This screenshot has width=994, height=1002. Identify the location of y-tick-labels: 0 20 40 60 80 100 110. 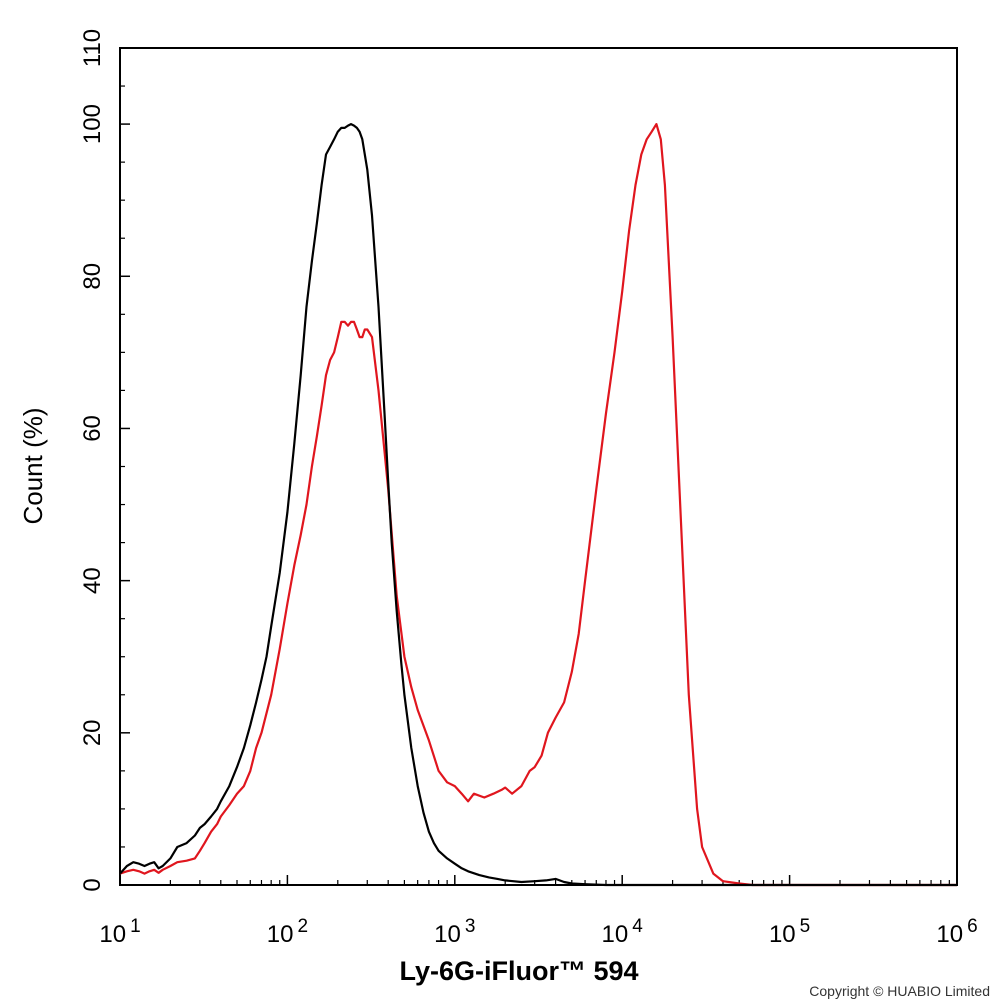
(92, 460).